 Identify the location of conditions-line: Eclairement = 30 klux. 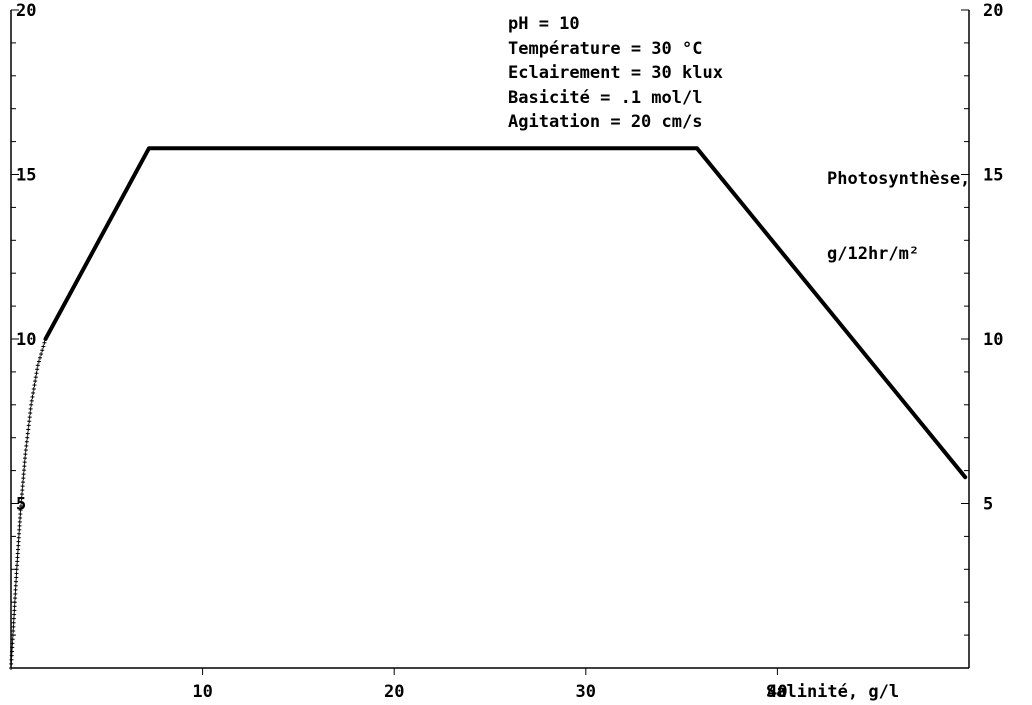
(615, 73).